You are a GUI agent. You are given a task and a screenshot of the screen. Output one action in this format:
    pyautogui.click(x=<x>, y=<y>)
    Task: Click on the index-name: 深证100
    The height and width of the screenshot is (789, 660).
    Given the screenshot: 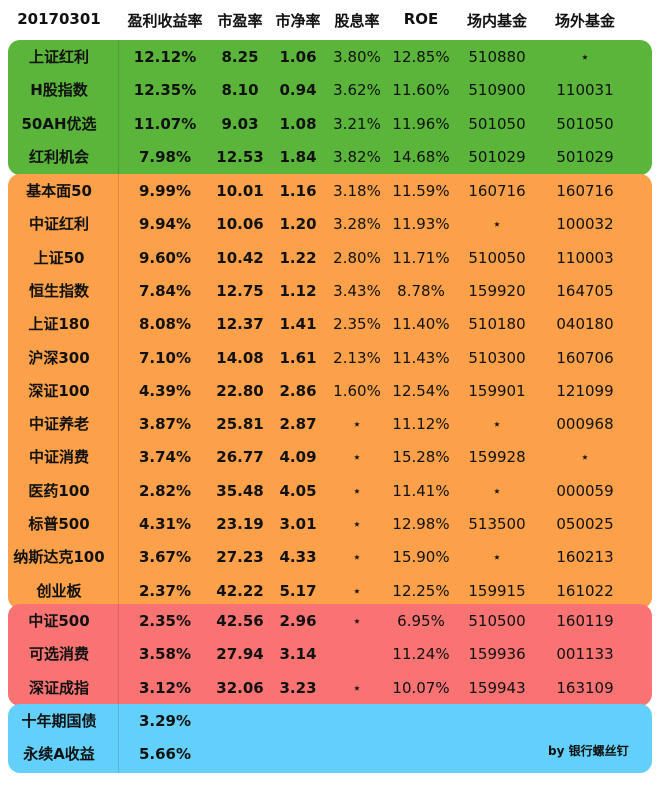 What is the action you would take?
    pyautogui.click(x=59, y=390)
    